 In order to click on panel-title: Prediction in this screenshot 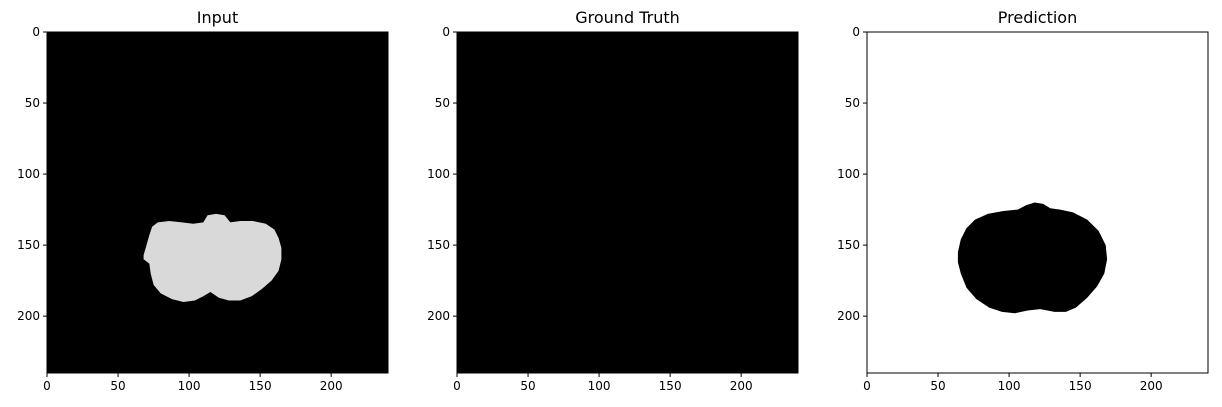, I will do `click(1037, 17)`.